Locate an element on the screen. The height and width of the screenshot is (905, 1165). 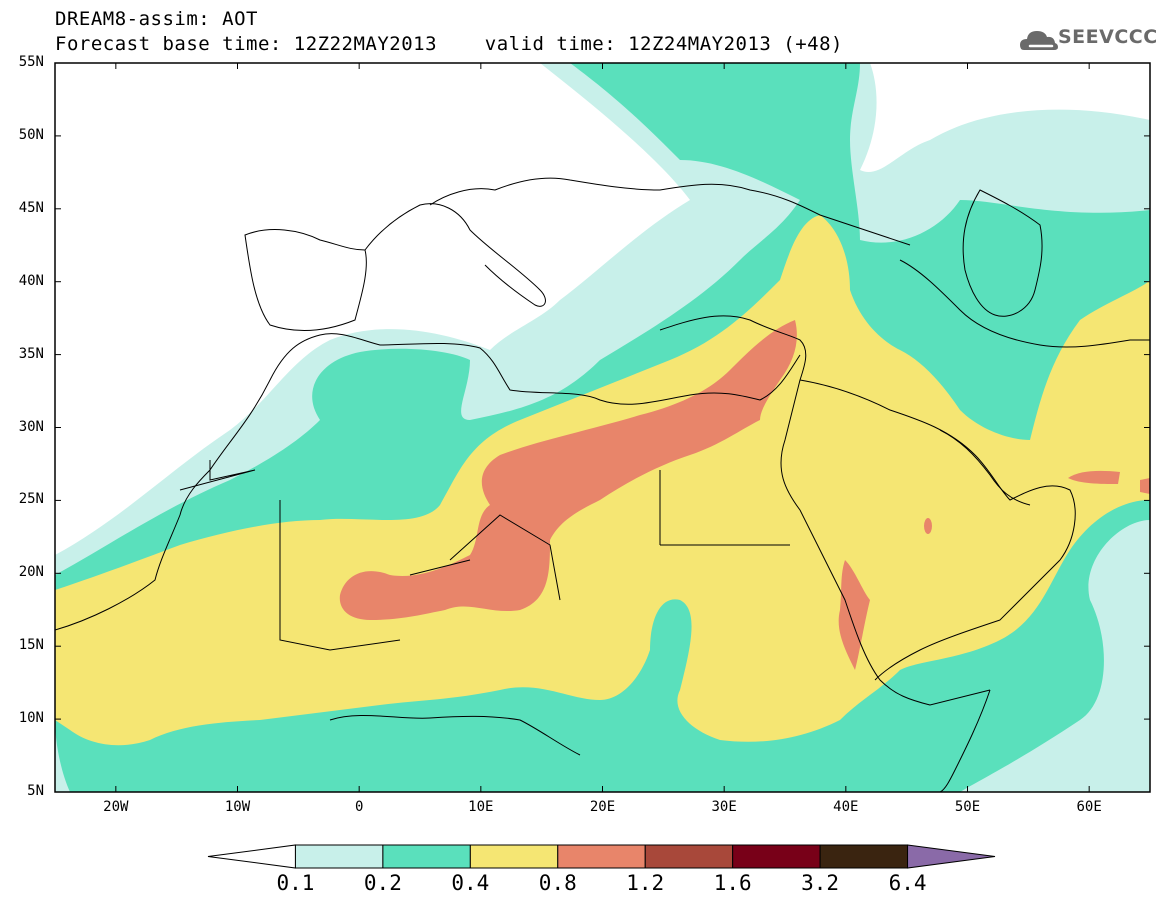
colorbar-label: 0.8 is located at coordinates (557, 883).